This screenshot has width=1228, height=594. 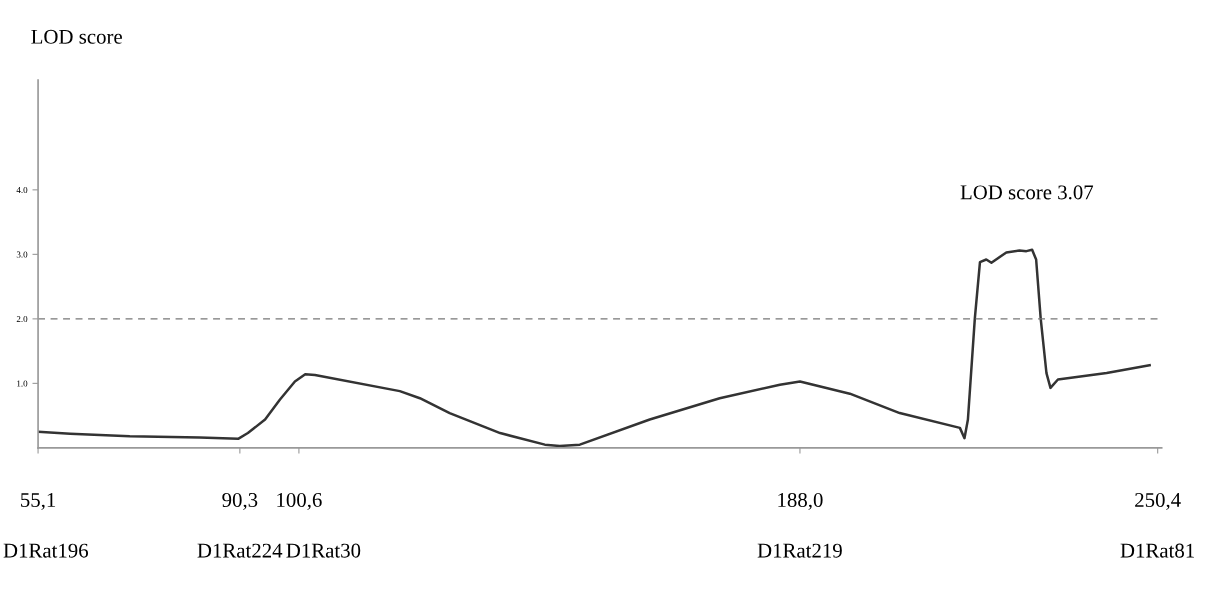 What do you see at coordinates (76, 36) in the screenshot?
I see `y-axis-title: LOD score` at bounding box center [76, 36].